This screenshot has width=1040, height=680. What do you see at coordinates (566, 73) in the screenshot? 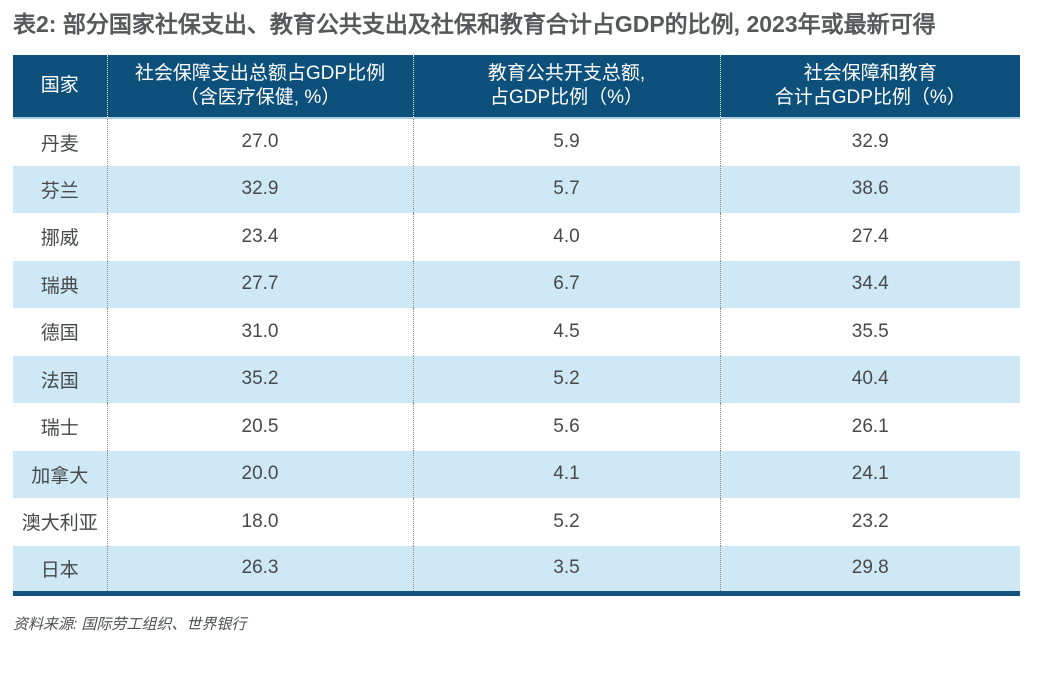
I see `header-line: 教育公共开支总额,` at bounding box center [566, 73].